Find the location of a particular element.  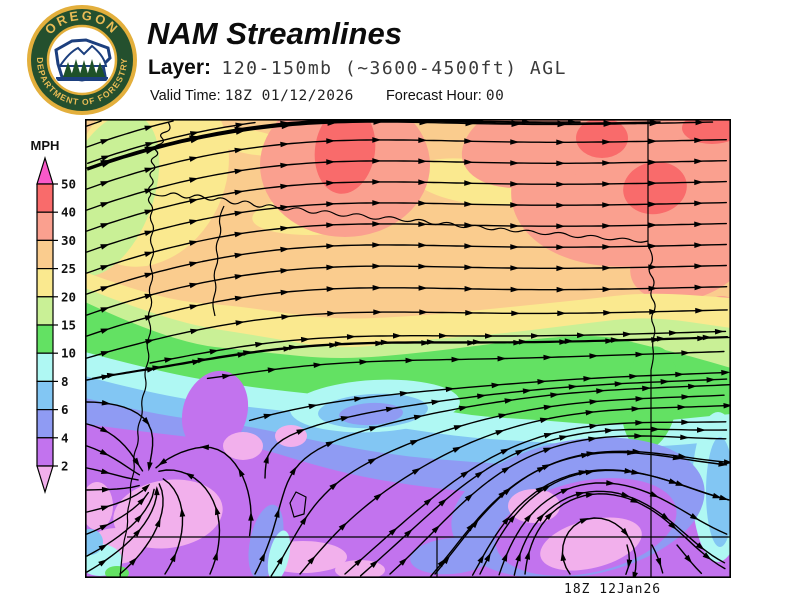

svg-text: 6 is located at coordinates (65, 409).